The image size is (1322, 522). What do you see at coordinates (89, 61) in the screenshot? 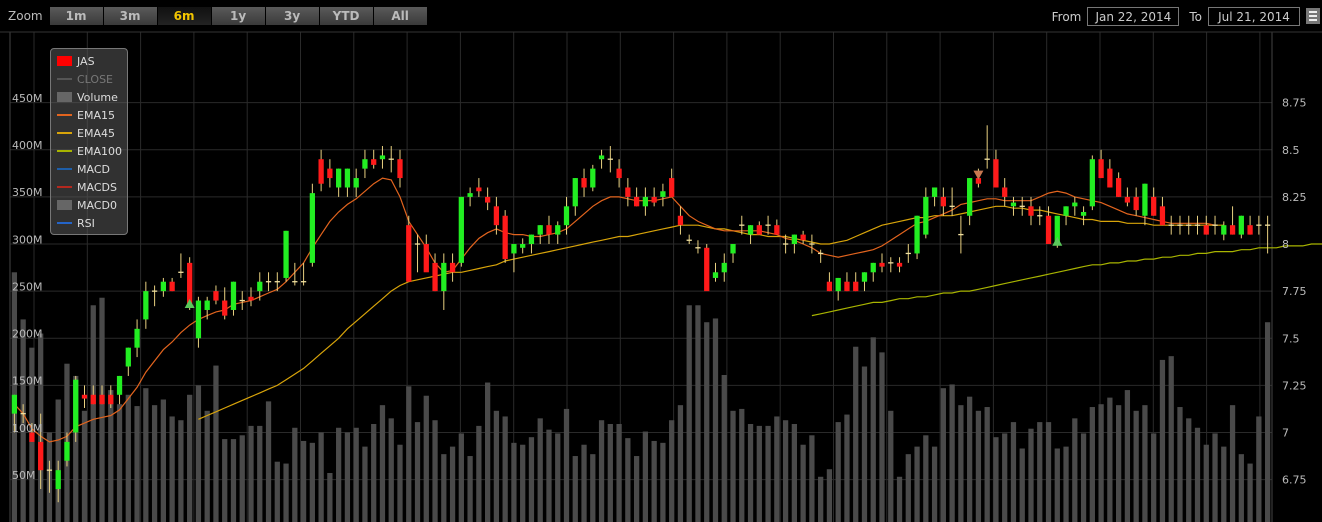
I see `legend-item-jas: JAS` at bounding box center [89, 61].